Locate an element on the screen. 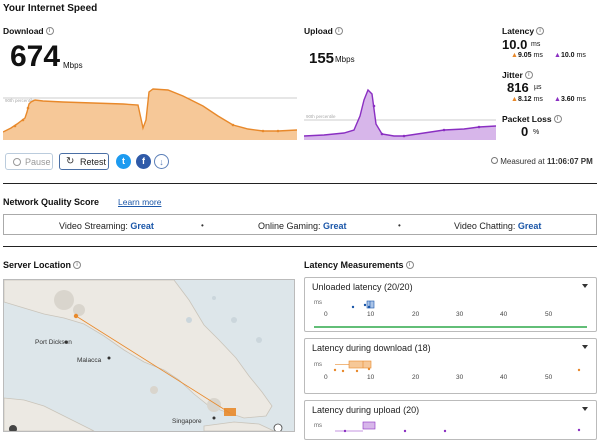 This screenshot has width=600, height=440. jitter-label-text: Jitter is located at coordinates (512, 75).